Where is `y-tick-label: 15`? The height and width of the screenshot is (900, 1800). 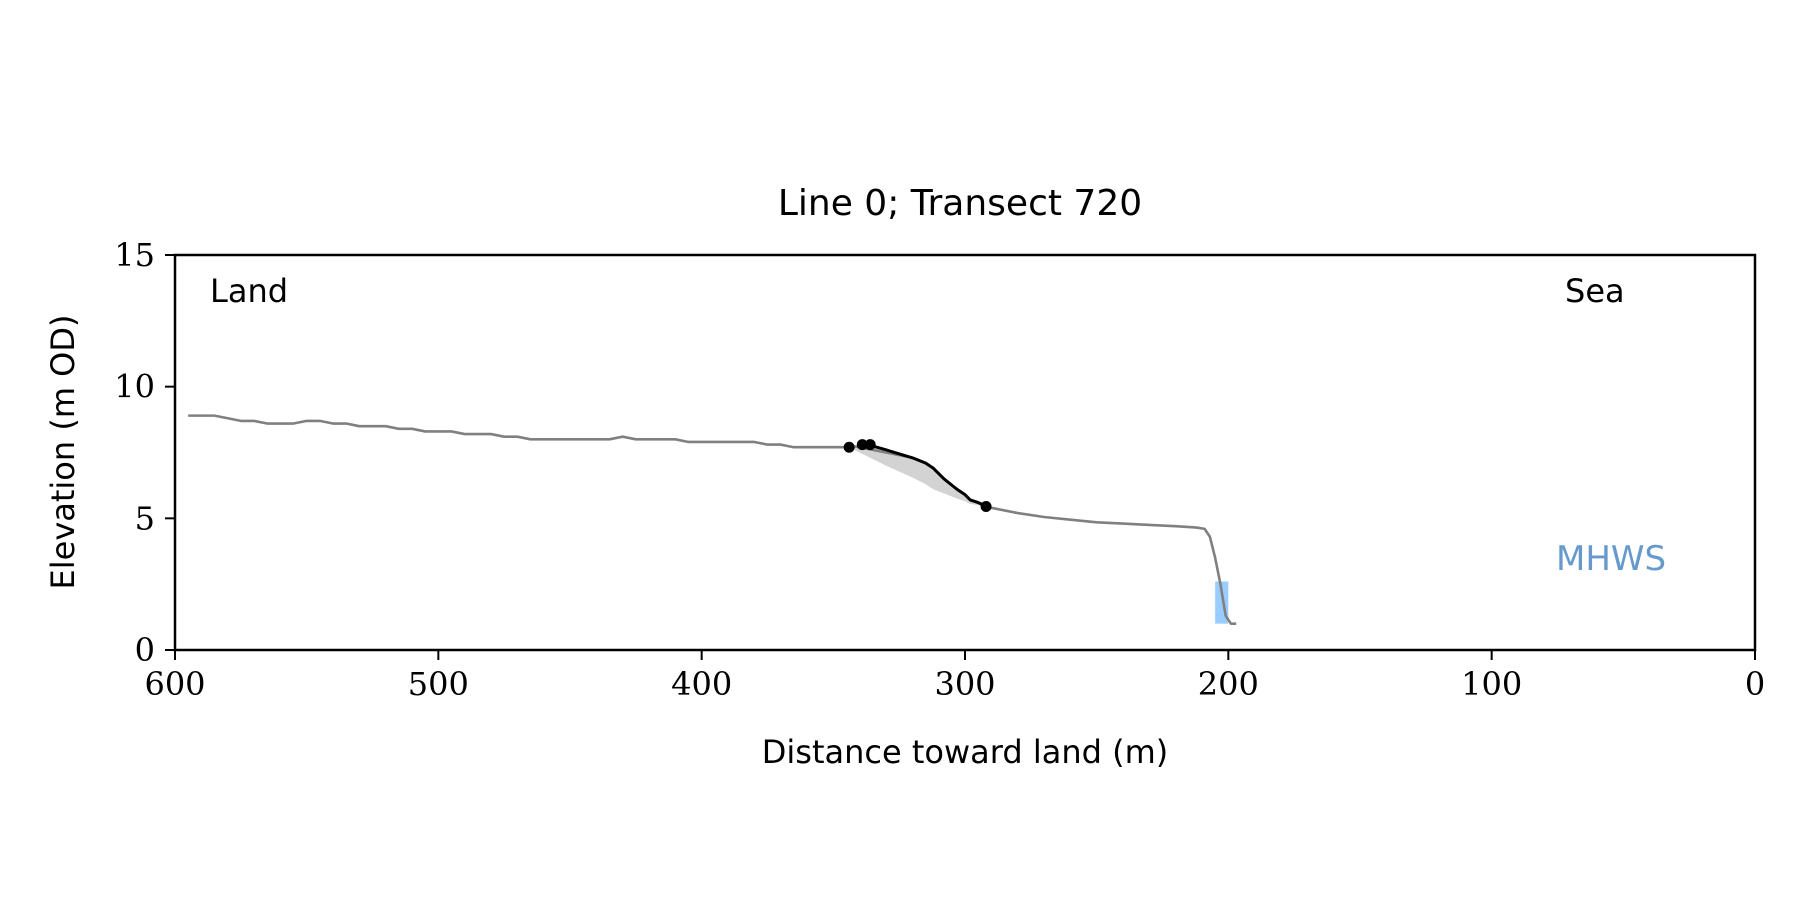 y-tick-label: 15 is located at coordinates (134, 255).